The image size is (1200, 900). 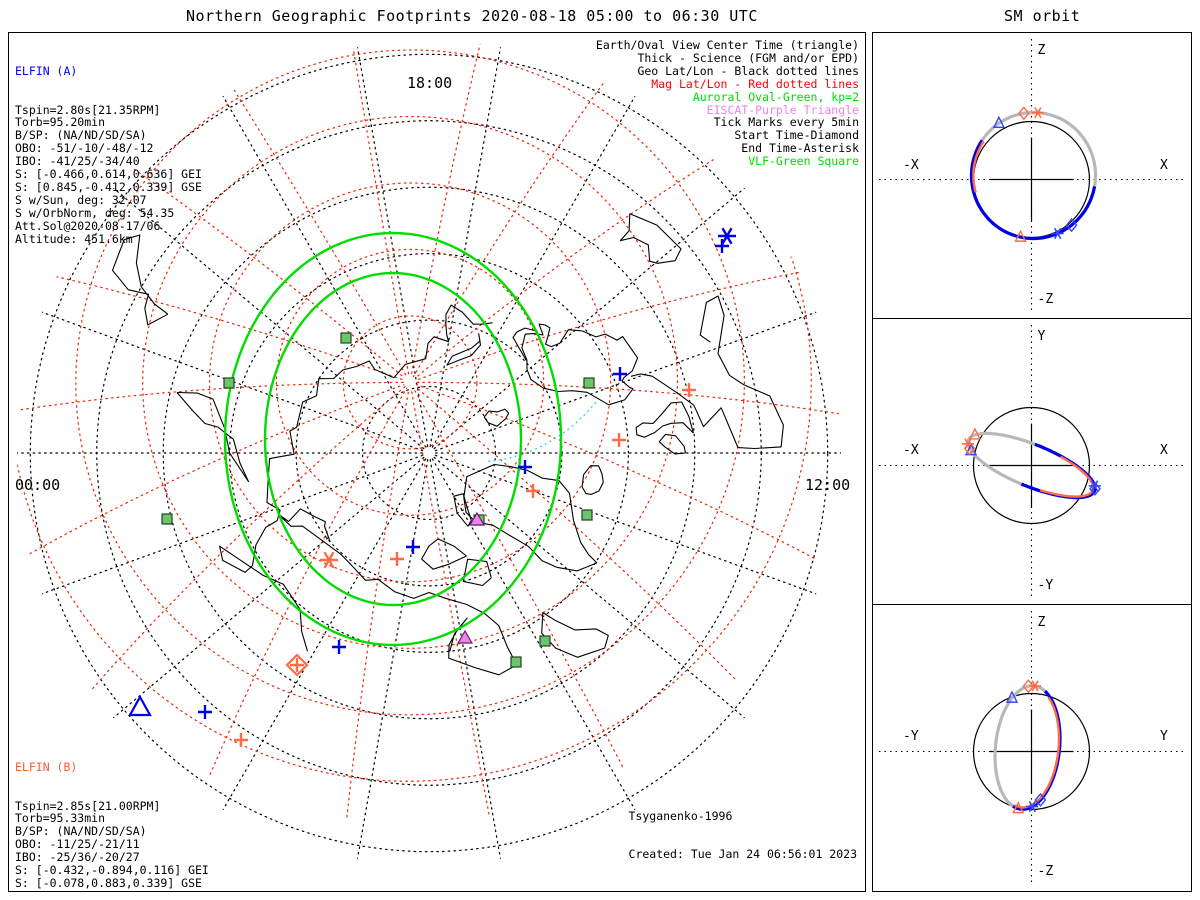 What do you see at coordinates (88, 109) in the screenshot?
I see `info-line: Tspin=2.80s[21.35RPM]` at bounding box center [88, 109].